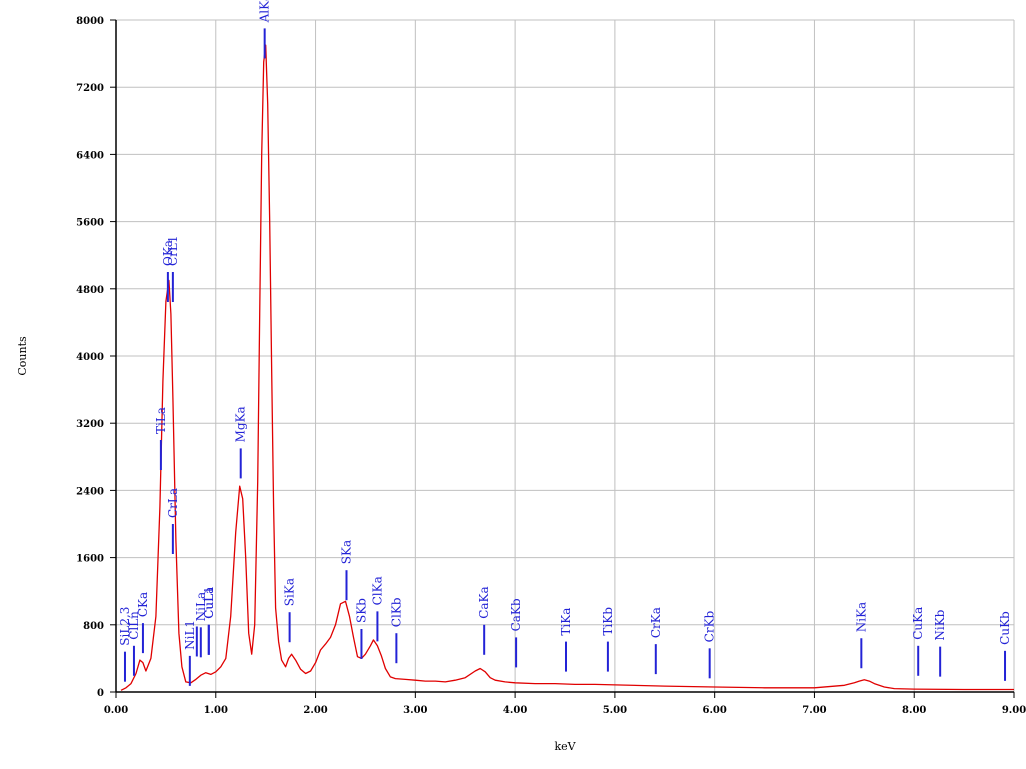 This screenshot has height=769, width=1026. What do you see at coordinates (346, 552) in the screenshot?
I see `peak-label: SKa` at bounding box center [346, 552].